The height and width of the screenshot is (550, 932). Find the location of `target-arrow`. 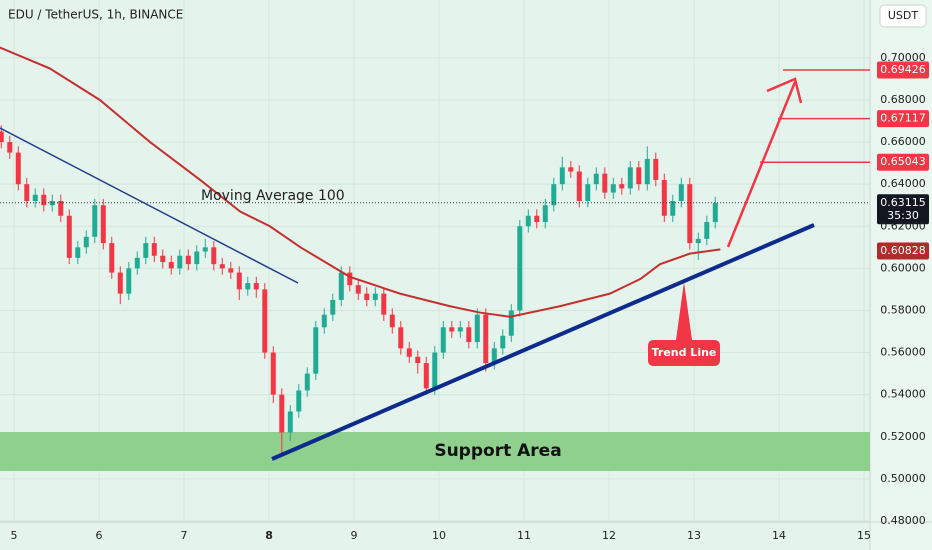

target-arrow is located at coordinates (761, 164).